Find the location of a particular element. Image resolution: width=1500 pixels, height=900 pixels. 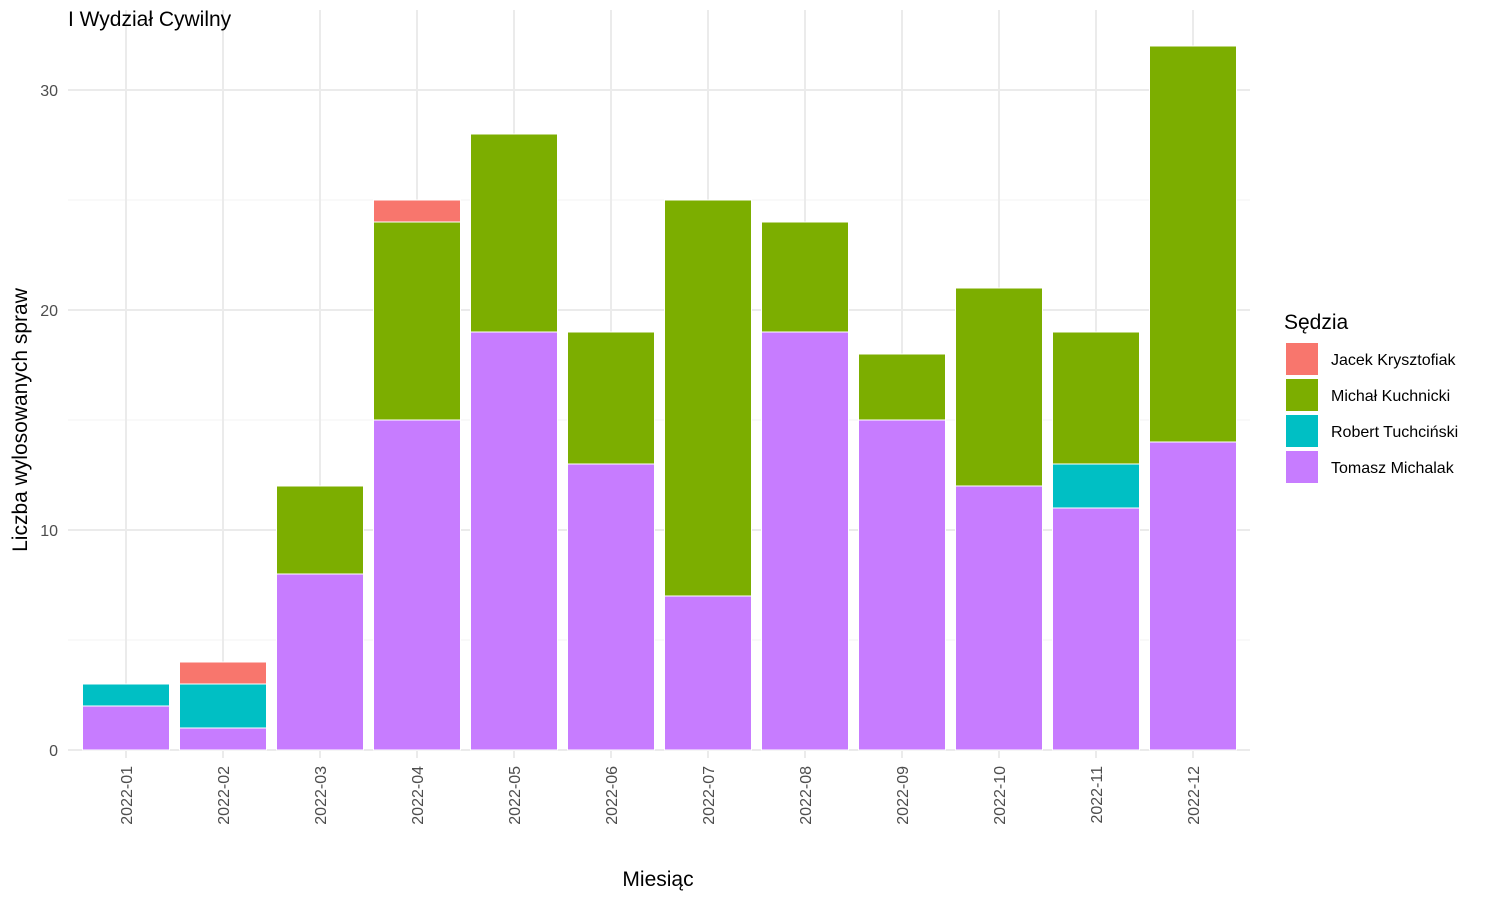

y-tick-label: 20 is located at coordinates (49, 311).